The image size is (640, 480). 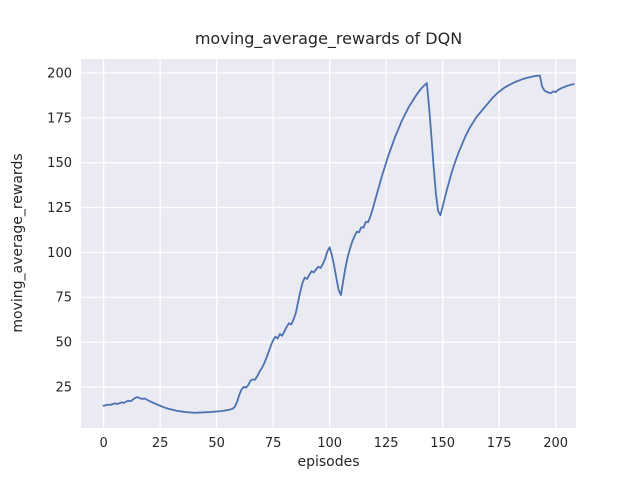 What do you see at coordinates (273, 443) in the screenshot?
I see `x-tick-label: 75` at bounding box center [273, 443].